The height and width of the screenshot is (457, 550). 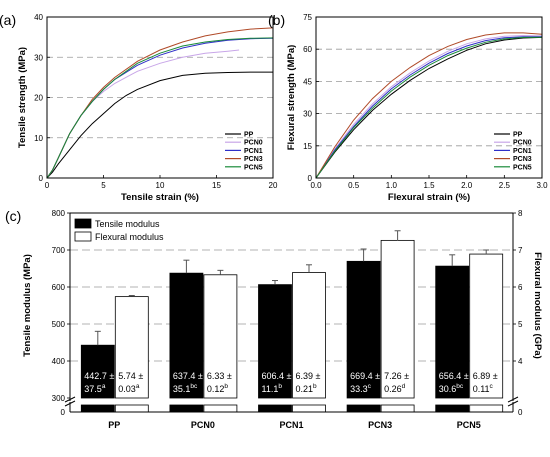 I want to click on y2-tick-label: 4, so click(x=520, y=361).